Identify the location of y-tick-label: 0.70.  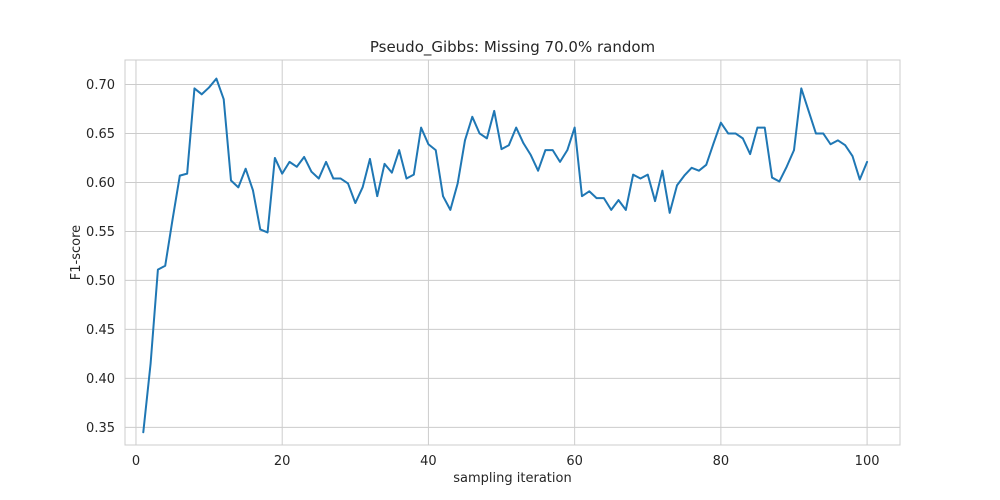
(100, 85).